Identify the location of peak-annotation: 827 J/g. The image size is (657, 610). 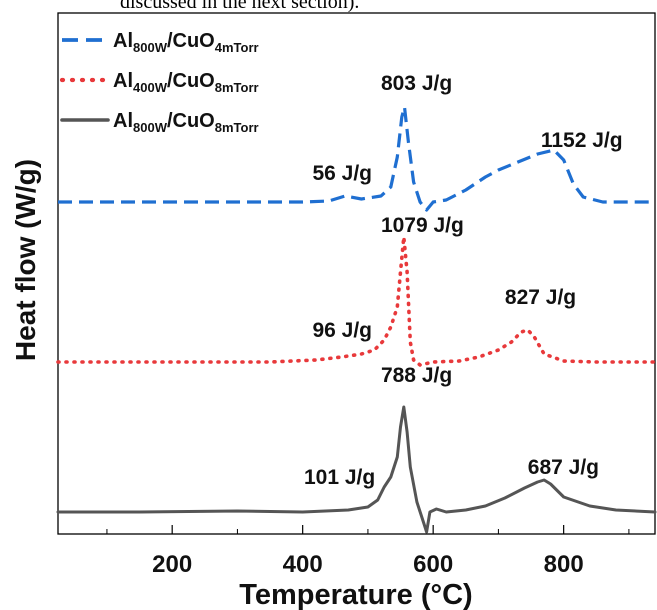
(540, 297).